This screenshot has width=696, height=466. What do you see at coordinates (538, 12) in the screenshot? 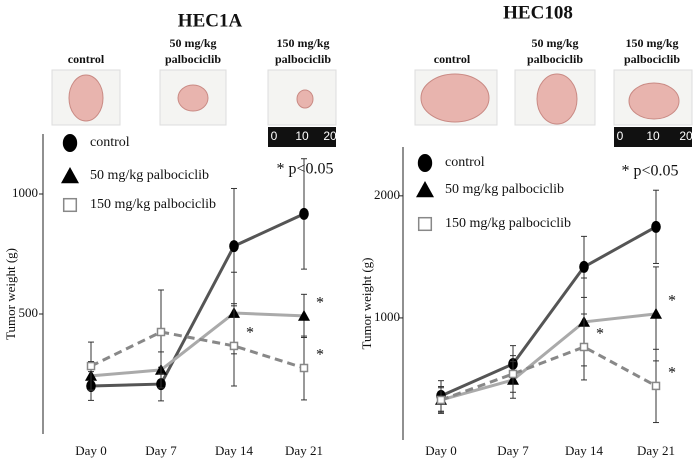
I see `chart-title: HEC108` at bounding box center [538, 12].